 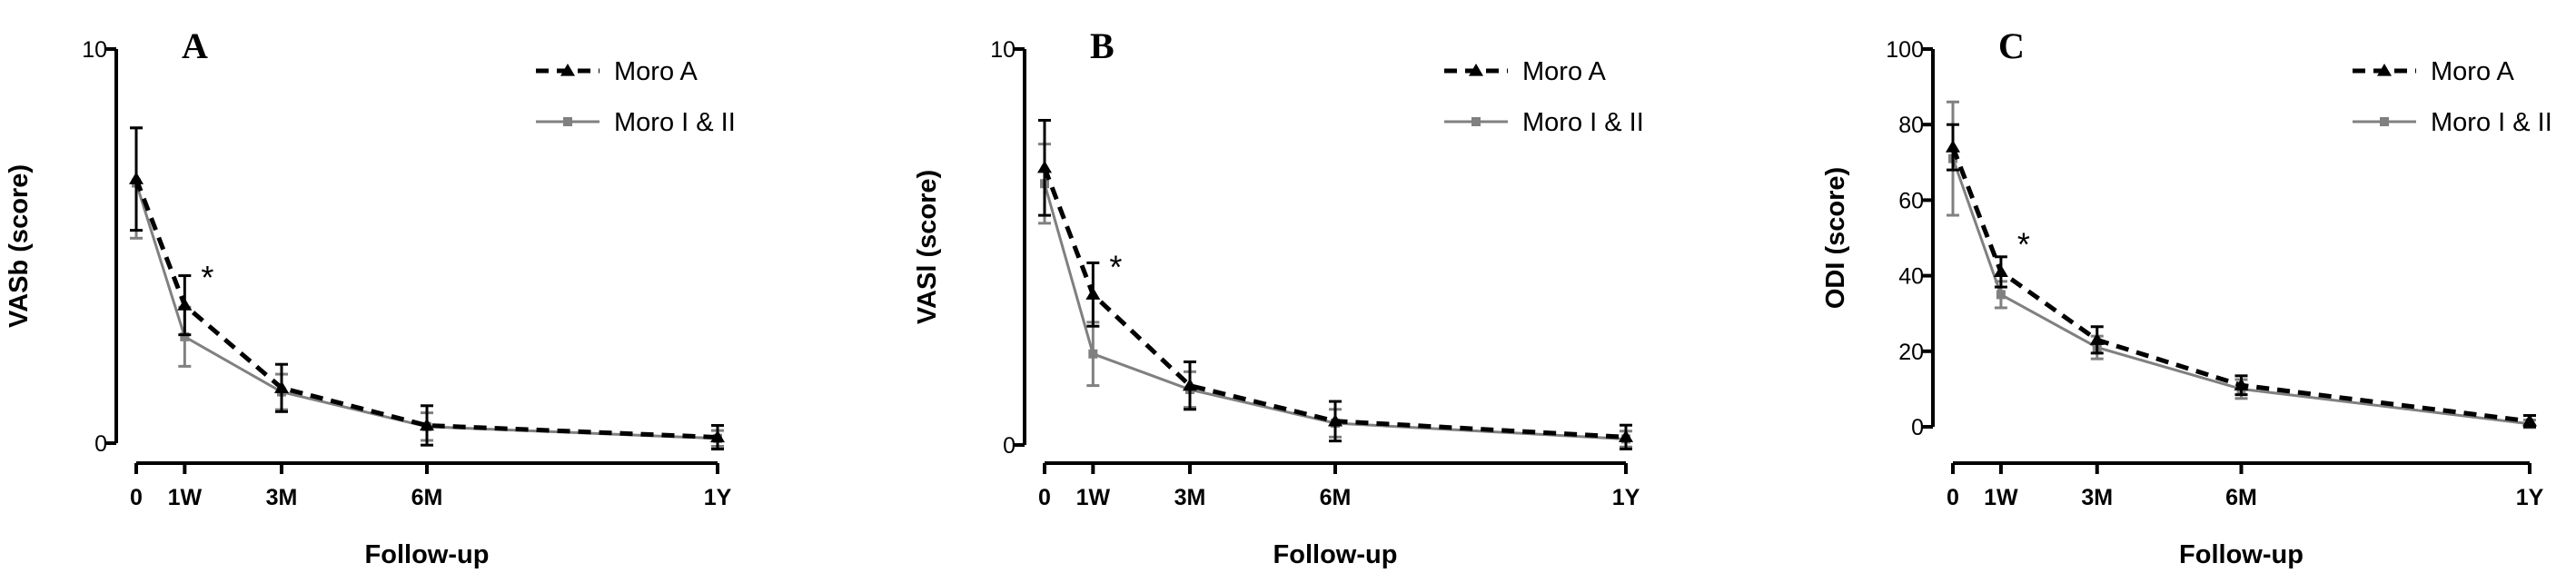 I want to click on y-axis-title: VASb (score), so click(x=19, y=246).